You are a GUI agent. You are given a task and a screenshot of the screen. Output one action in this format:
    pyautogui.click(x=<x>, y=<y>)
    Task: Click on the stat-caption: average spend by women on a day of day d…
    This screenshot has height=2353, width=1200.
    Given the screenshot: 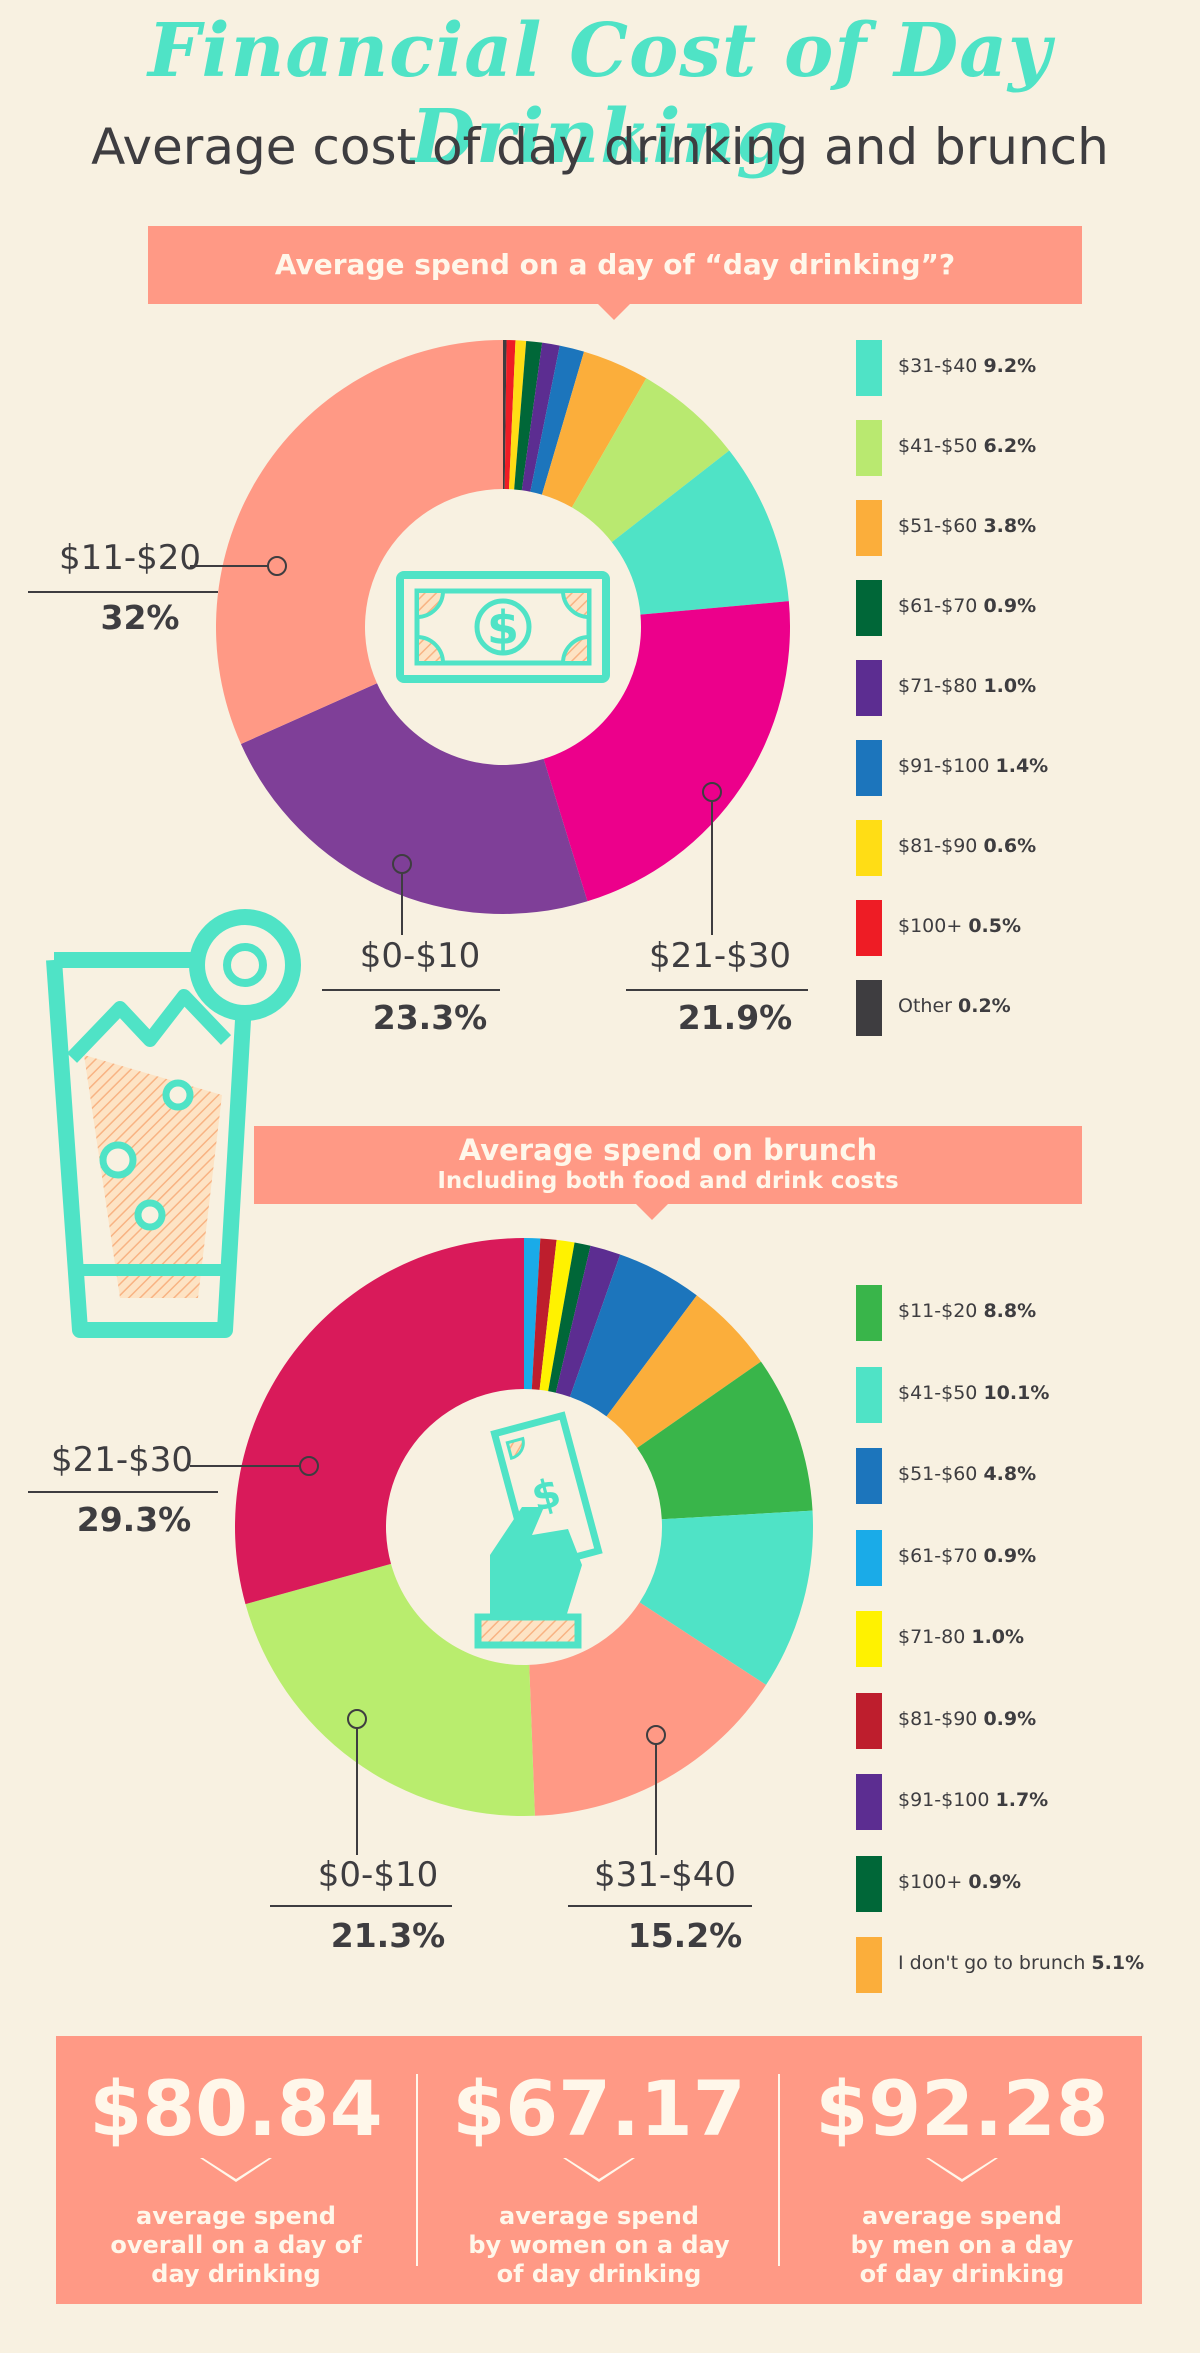 What is the action you would take?
    pyautogui.click(x=599, y=2245)
    